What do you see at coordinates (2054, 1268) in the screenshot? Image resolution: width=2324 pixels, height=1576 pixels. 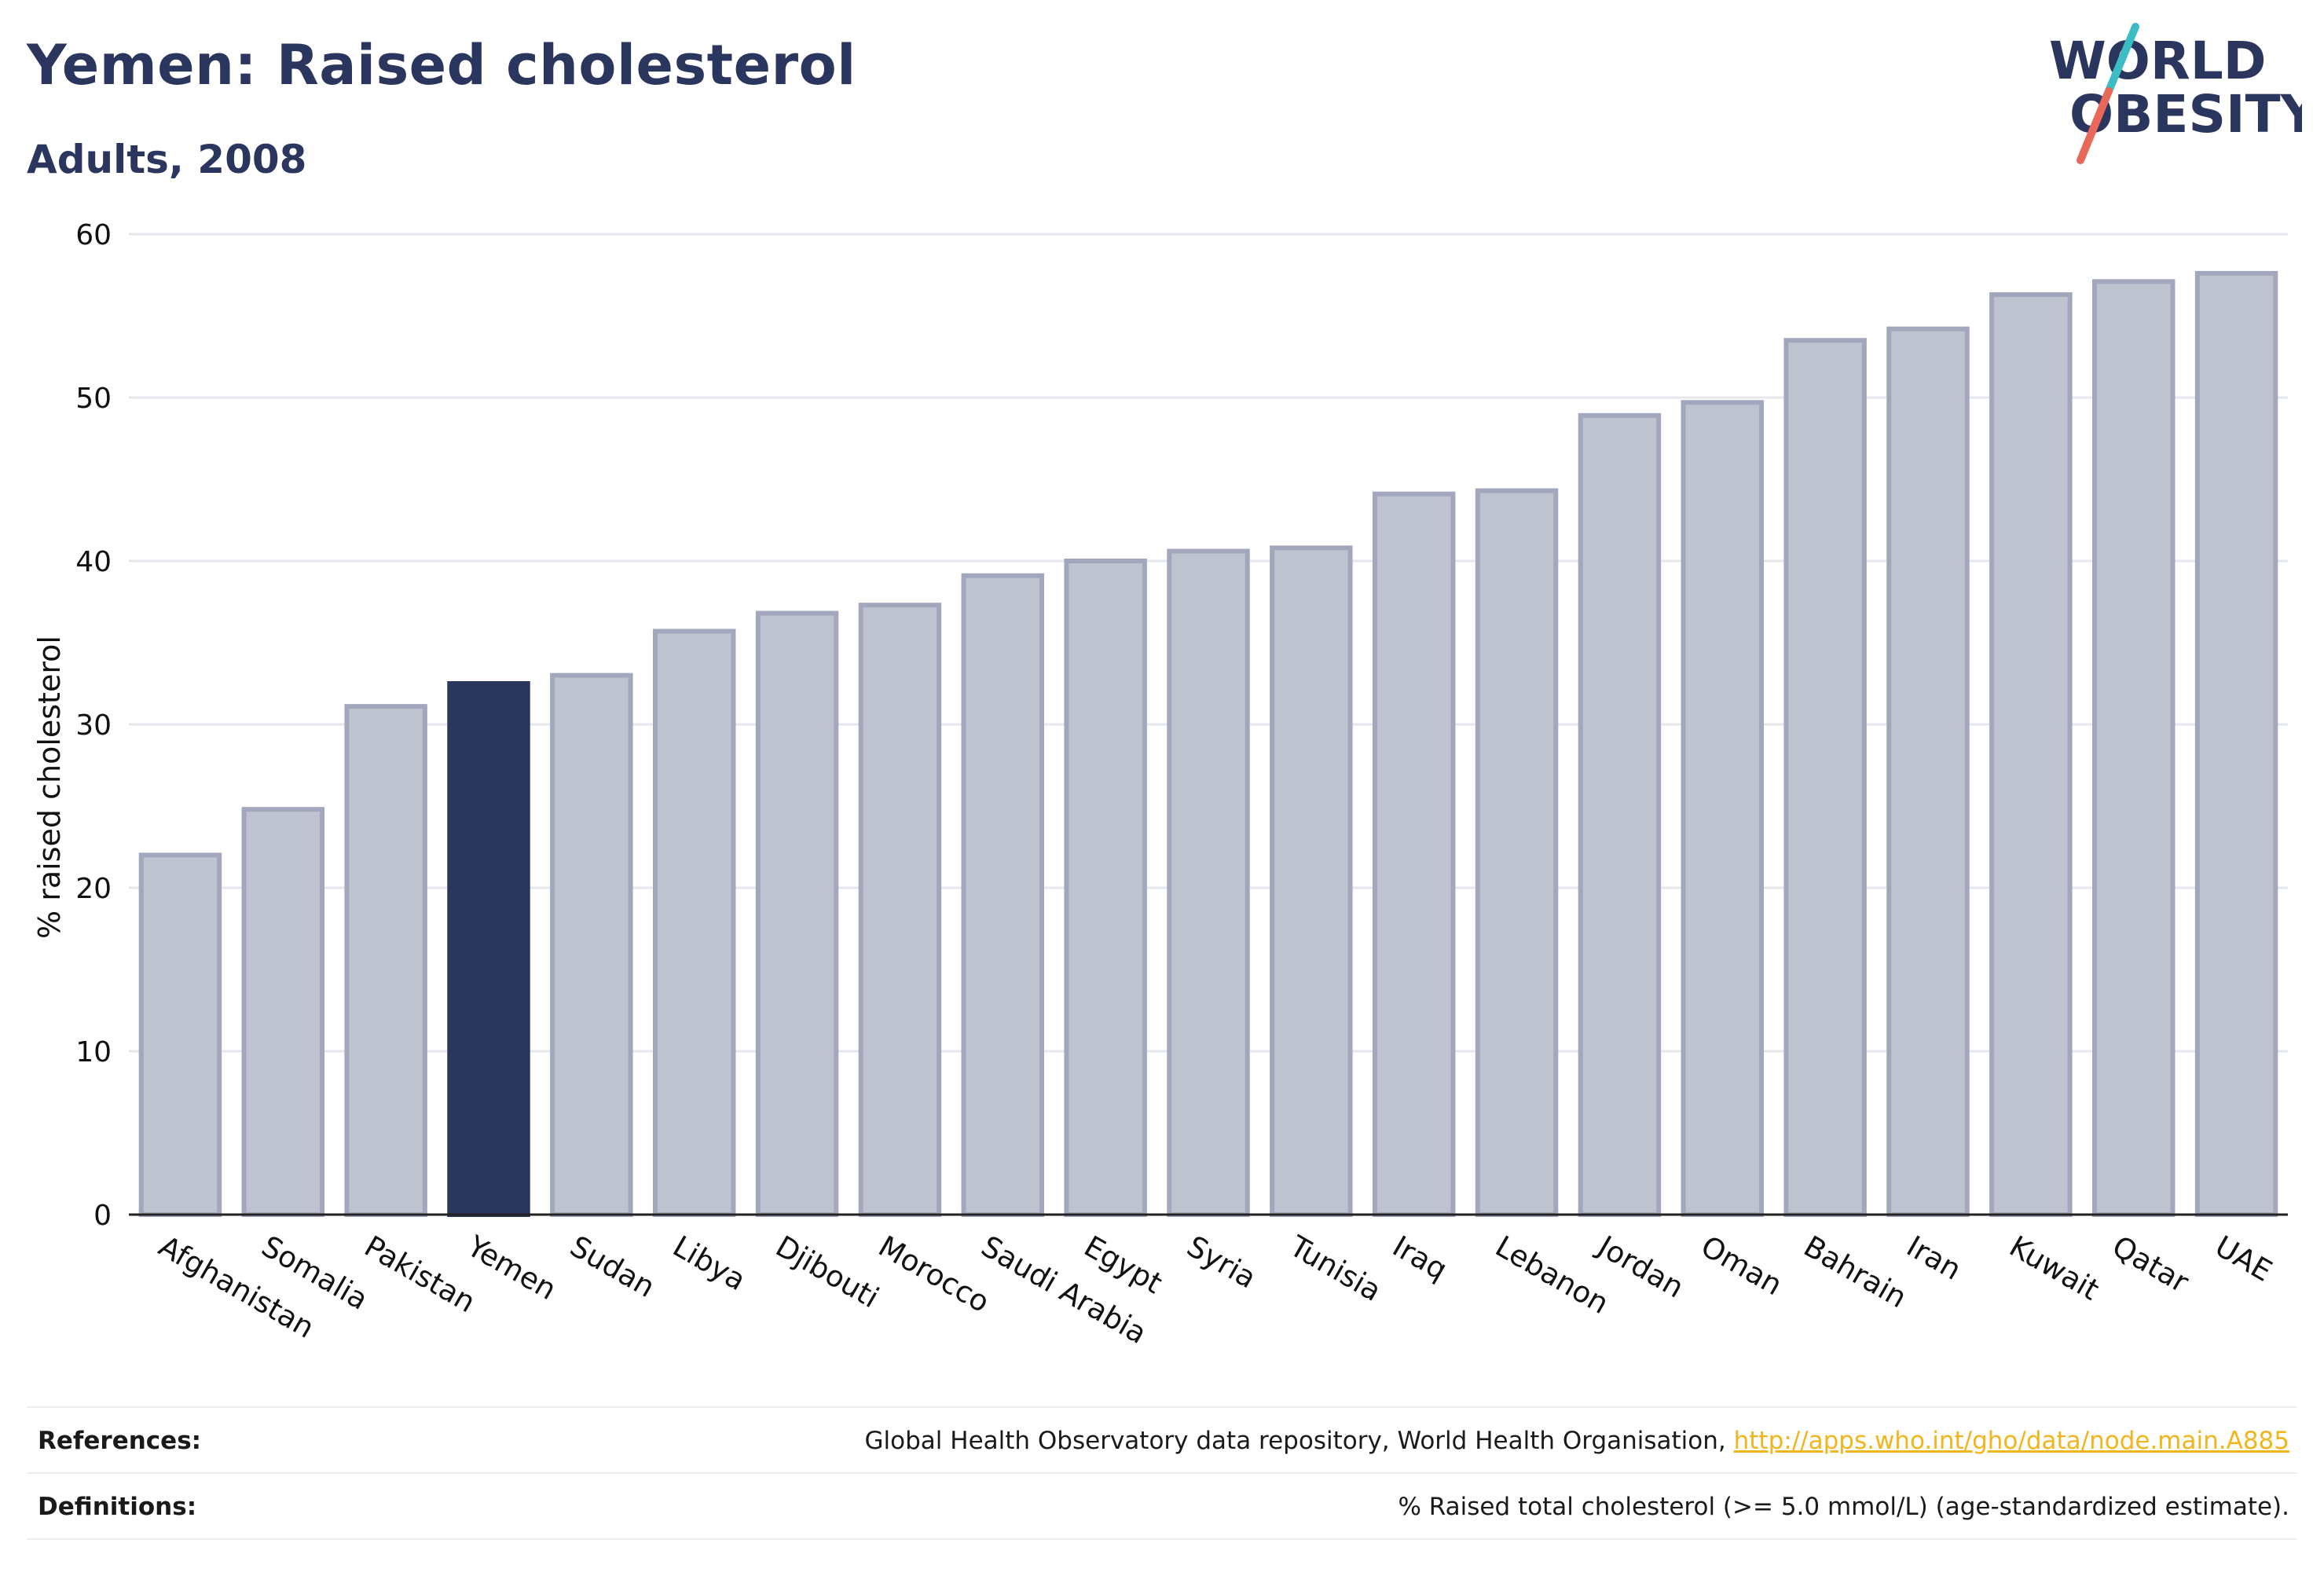 I see `x-tick-label: Kuwait` at bounding box center [2054, 1268].